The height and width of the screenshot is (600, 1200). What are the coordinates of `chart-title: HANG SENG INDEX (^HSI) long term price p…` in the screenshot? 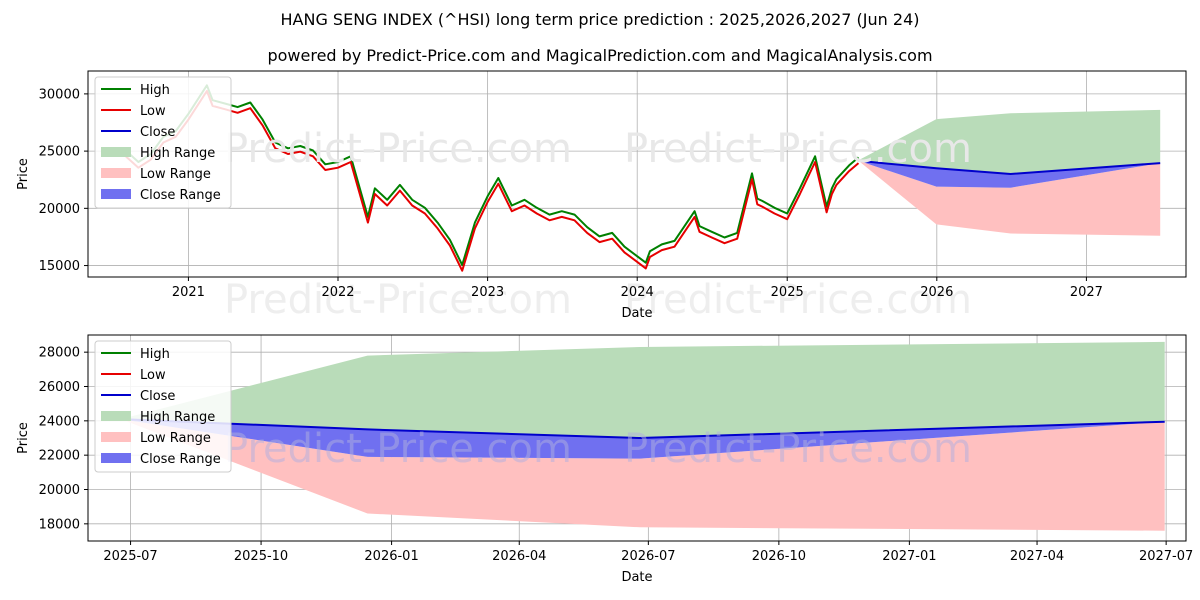 It's located at (600, 19).